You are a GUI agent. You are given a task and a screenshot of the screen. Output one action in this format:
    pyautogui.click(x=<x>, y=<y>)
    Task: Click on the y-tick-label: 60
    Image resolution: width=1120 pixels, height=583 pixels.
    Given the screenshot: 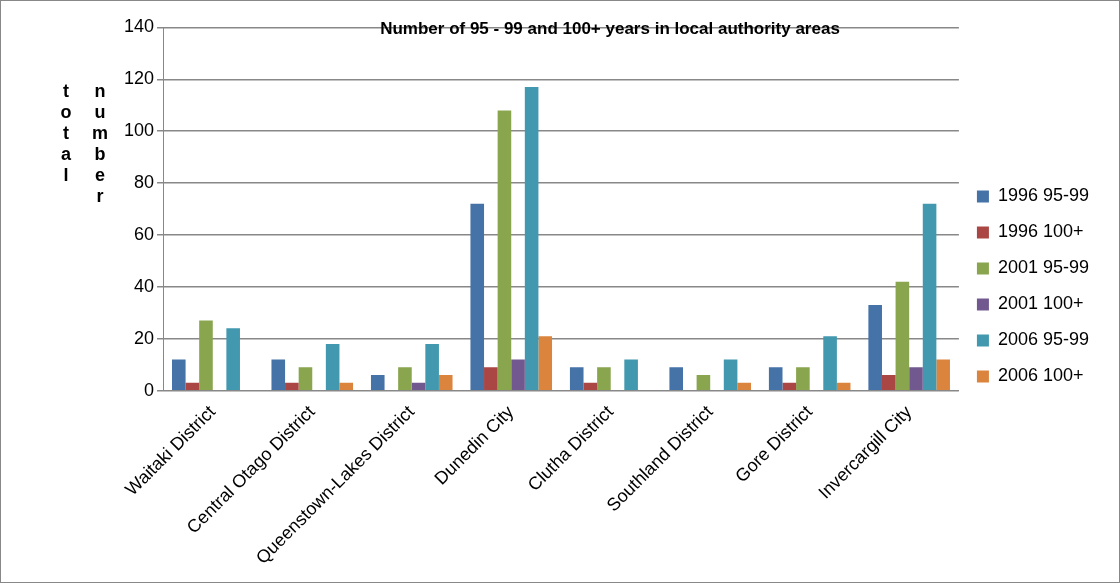 What is the action you would take?
    pyautogui.click(x=144, y=233)
    